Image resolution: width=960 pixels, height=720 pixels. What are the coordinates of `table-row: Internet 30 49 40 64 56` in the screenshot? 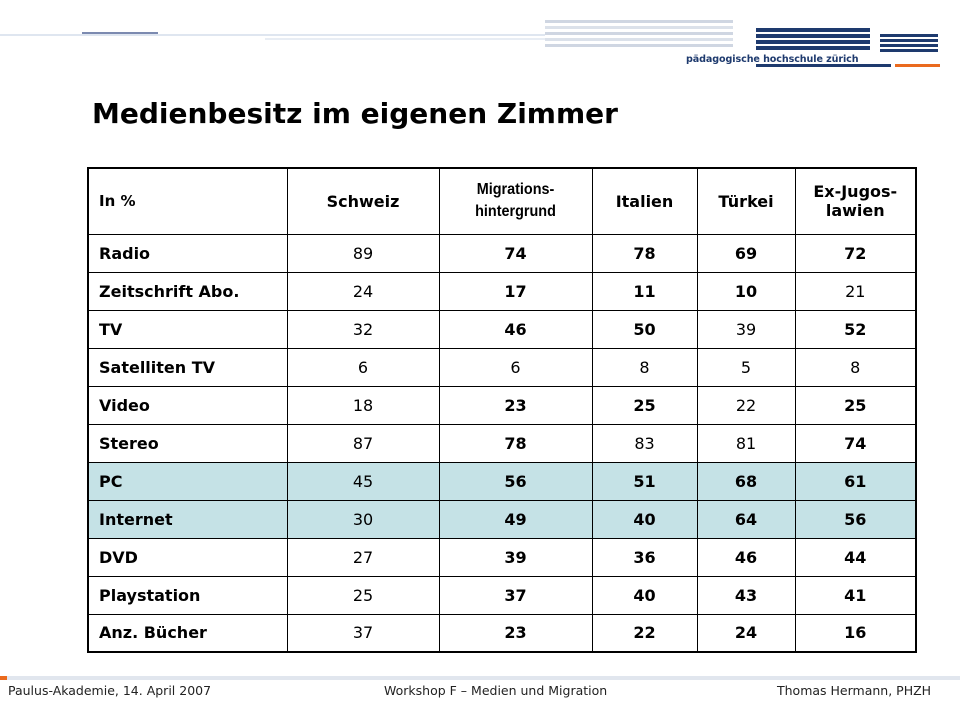 It's located at (502, 519).